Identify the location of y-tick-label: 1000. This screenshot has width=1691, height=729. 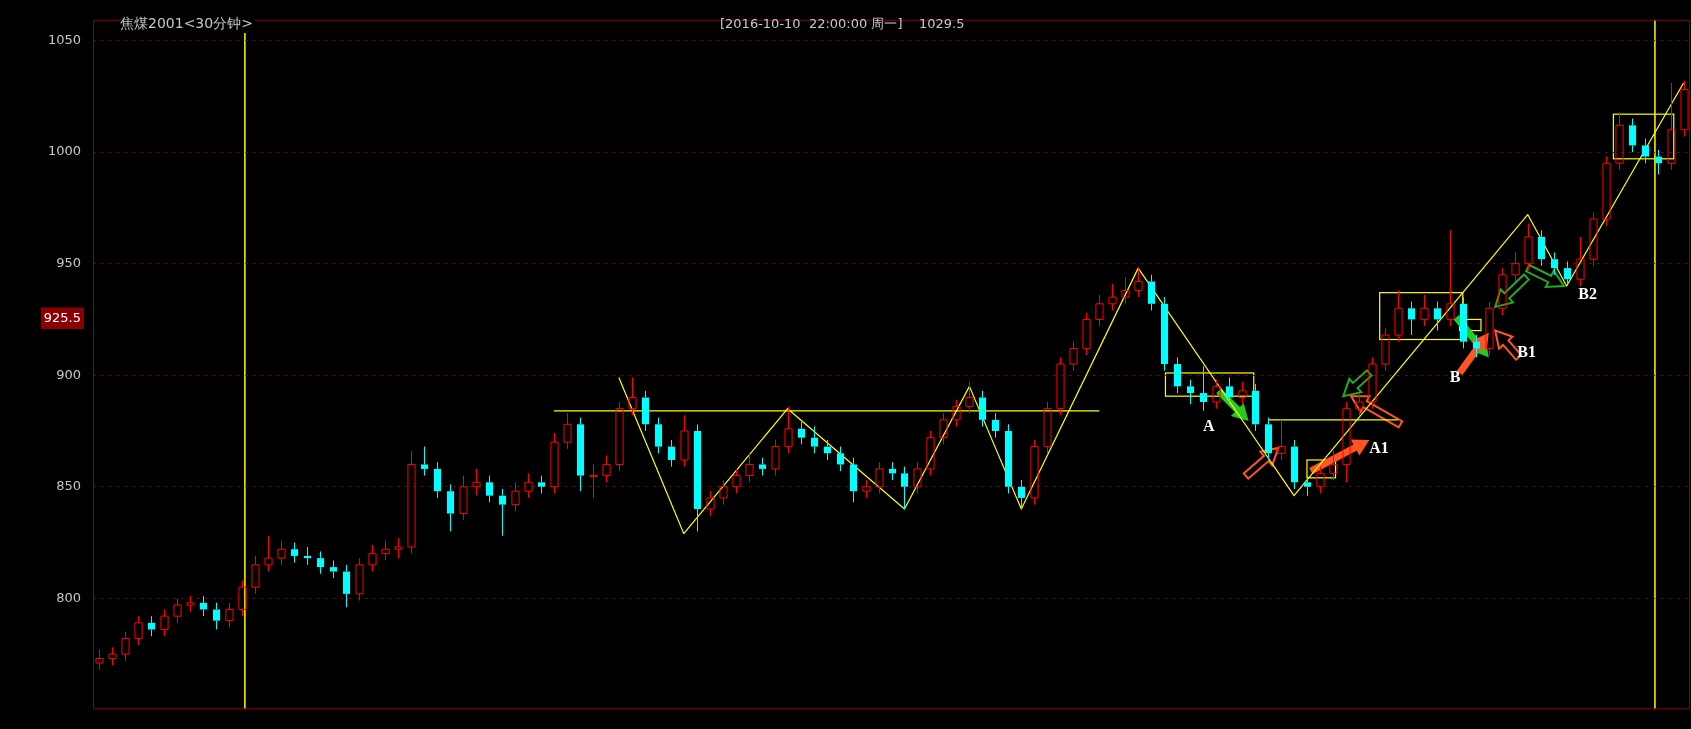
(64, 151).